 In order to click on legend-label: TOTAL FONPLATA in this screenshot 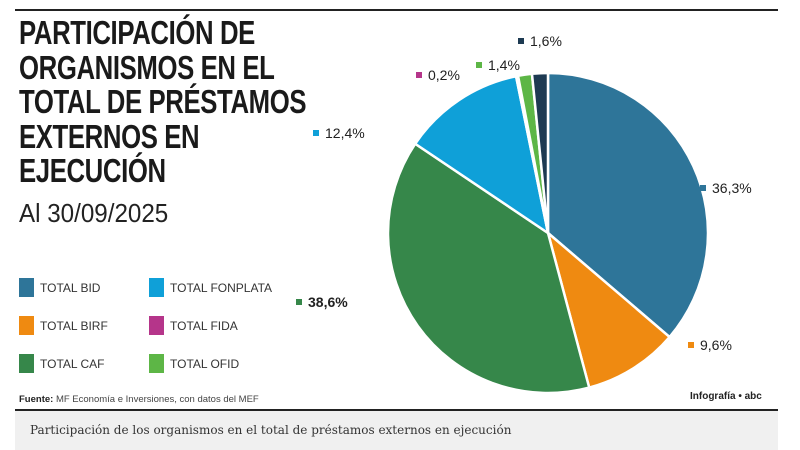, I will do `click(221, 287)`.